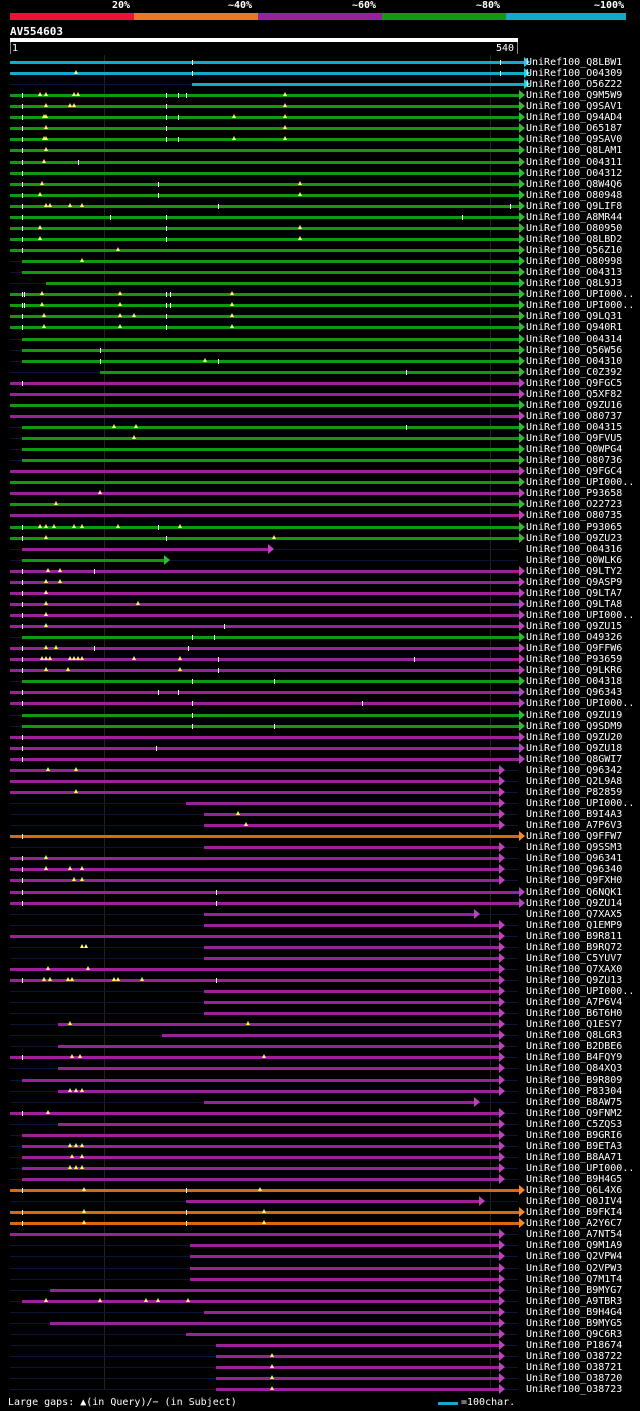 This screenshot has width=640, height=1411. I want to click on hit-row: UniRef100_B9H4G4, so click(320, 1312).